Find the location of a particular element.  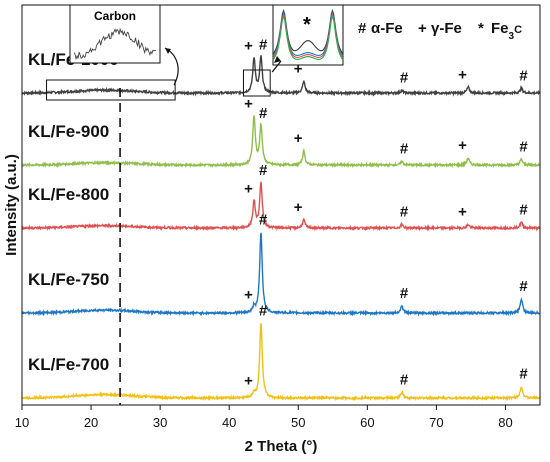

carbon-arrow is located at coordinates (171, 66).